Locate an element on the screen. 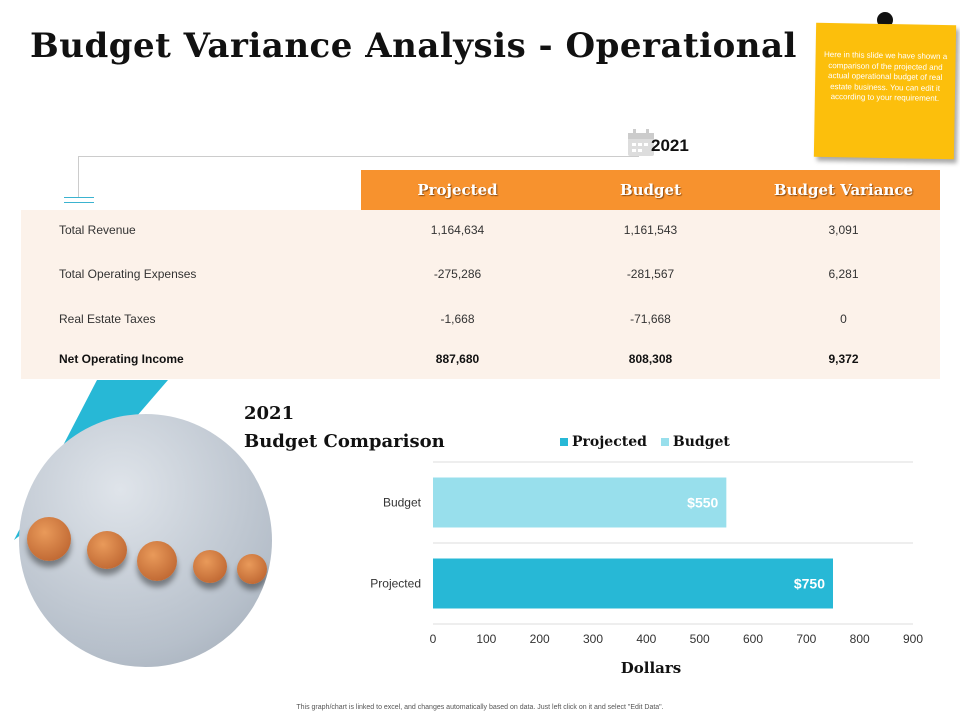  x-tick-label: 400 is located at coordinates (646, 639).